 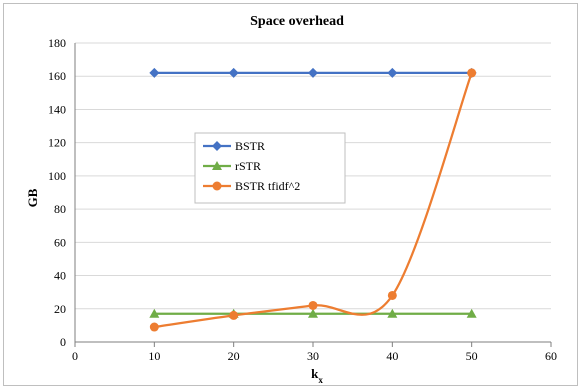 I want to click on x-axis-label: kx, so click(x=317, y=375).